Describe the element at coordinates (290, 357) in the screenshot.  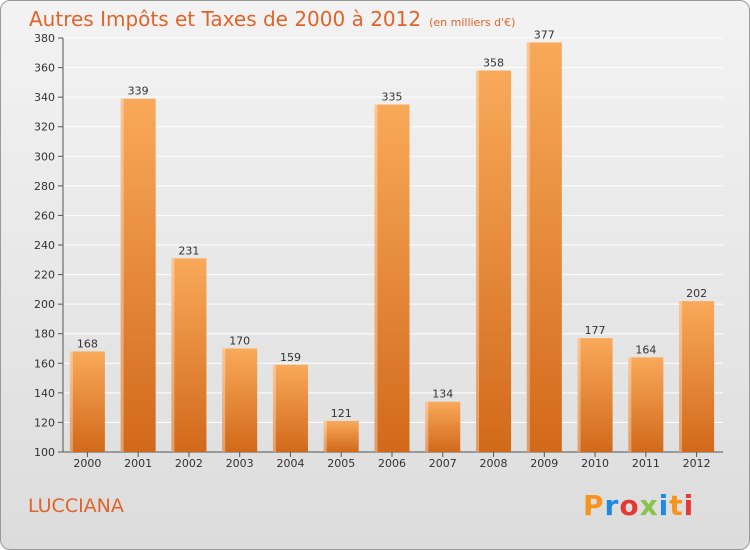
I see `value-label: 159` at that location.